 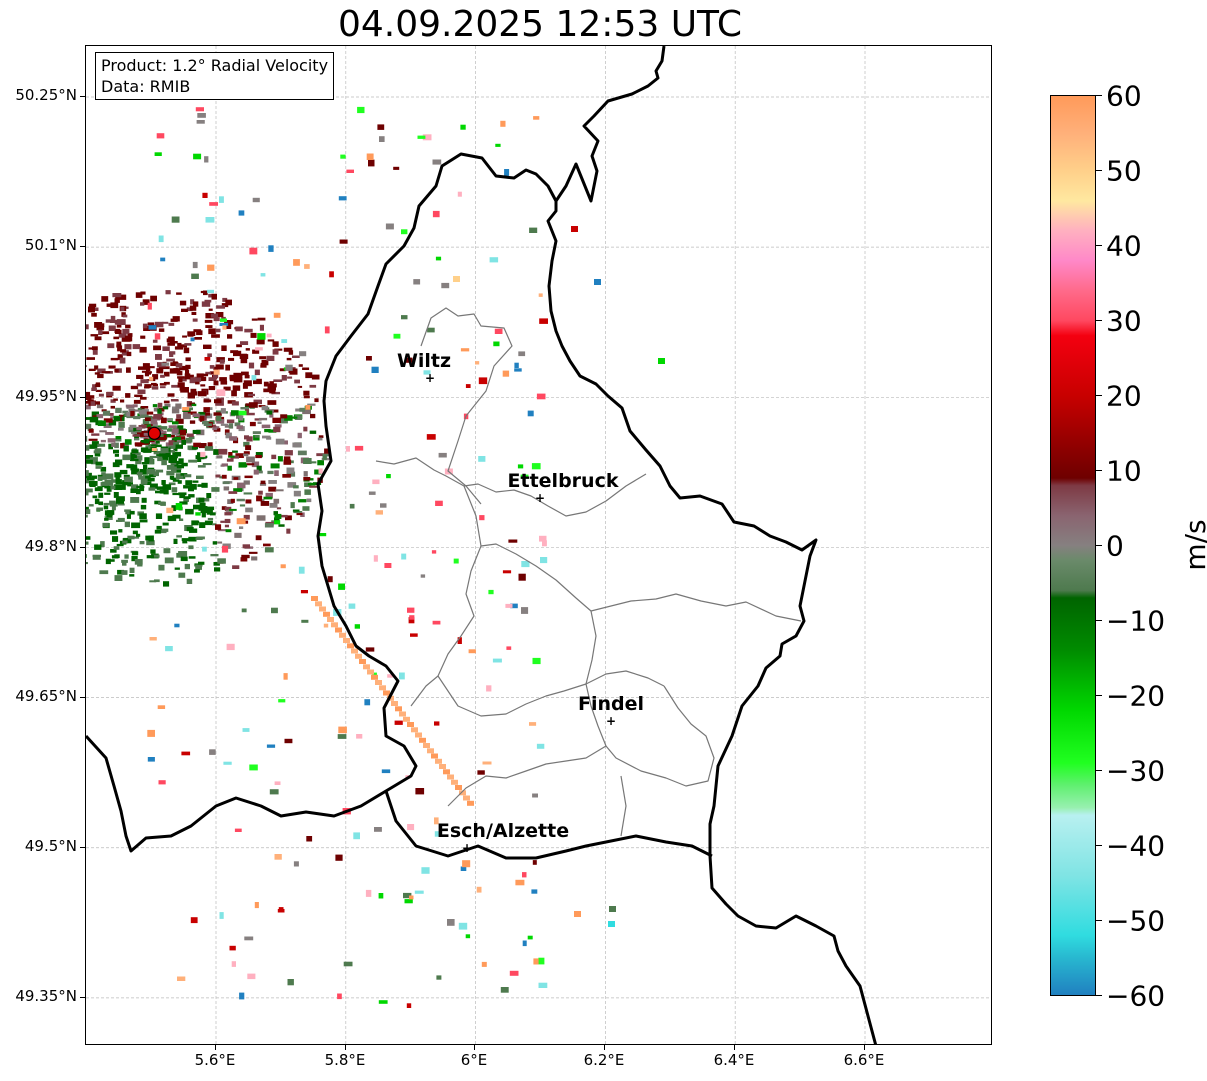 What do you see at coordinates (1099, 470) in the screenshot?
I see `colorbar-tick` at bounding box center [1099, 470].